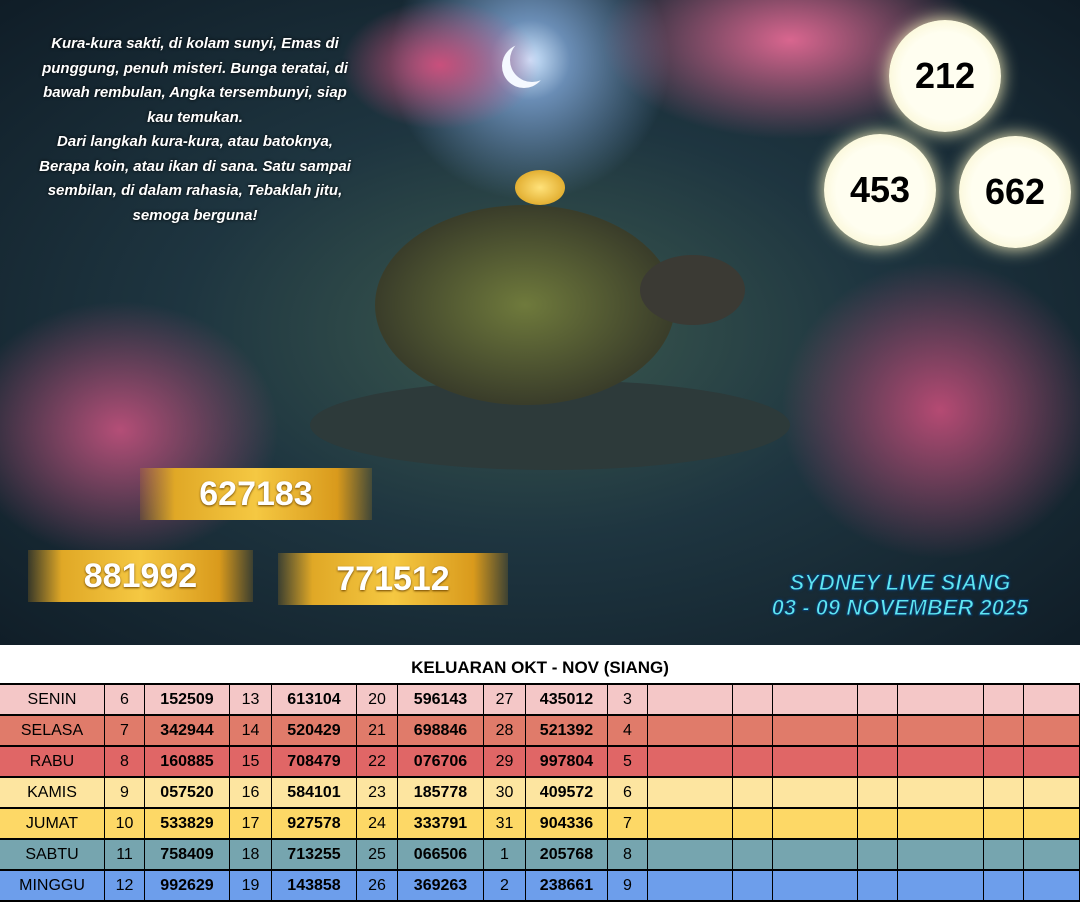  What do you see at coordinates (125, 823) in the screenshot?
I see `table-cell: 10` at bounding box center [125, 823].